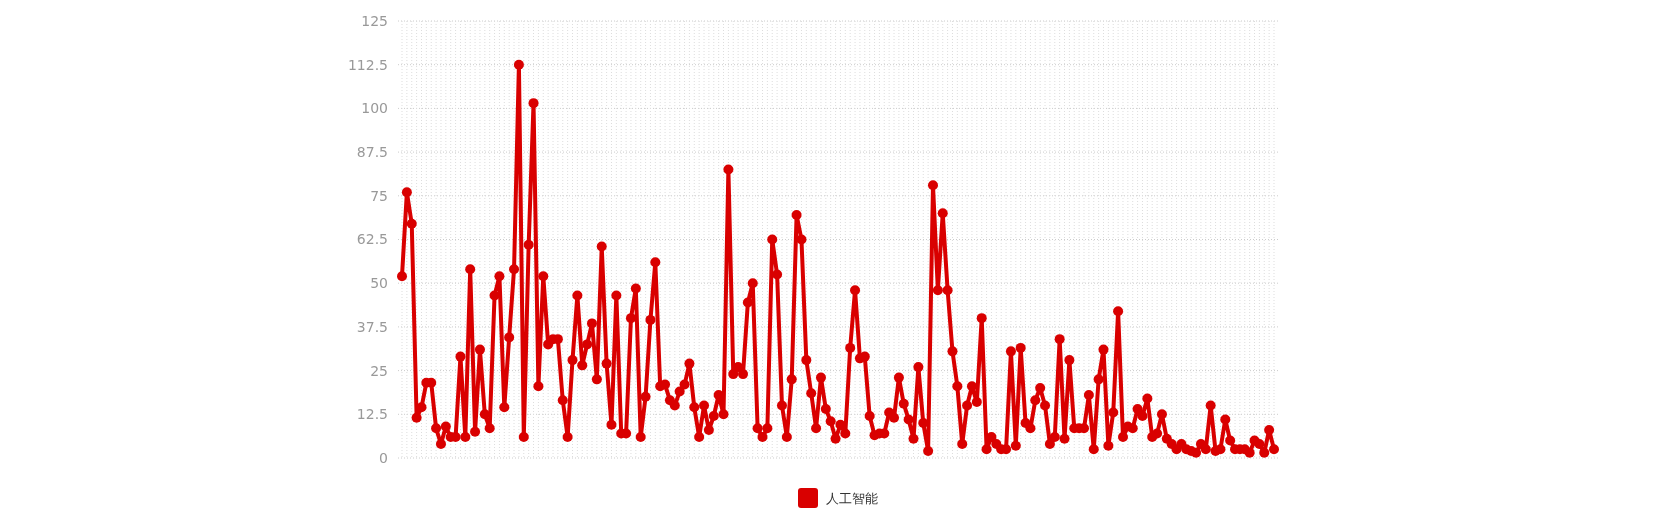  I want to click on y-tick-label: 112.5, so click(367, 64).